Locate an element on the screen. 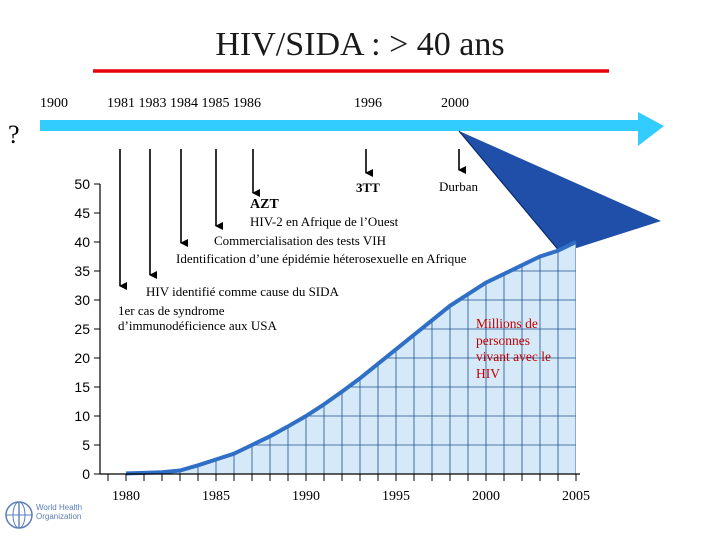 This screenshot has width=720, height=540. who-emblem-icon is located at coordinates (19, 515).